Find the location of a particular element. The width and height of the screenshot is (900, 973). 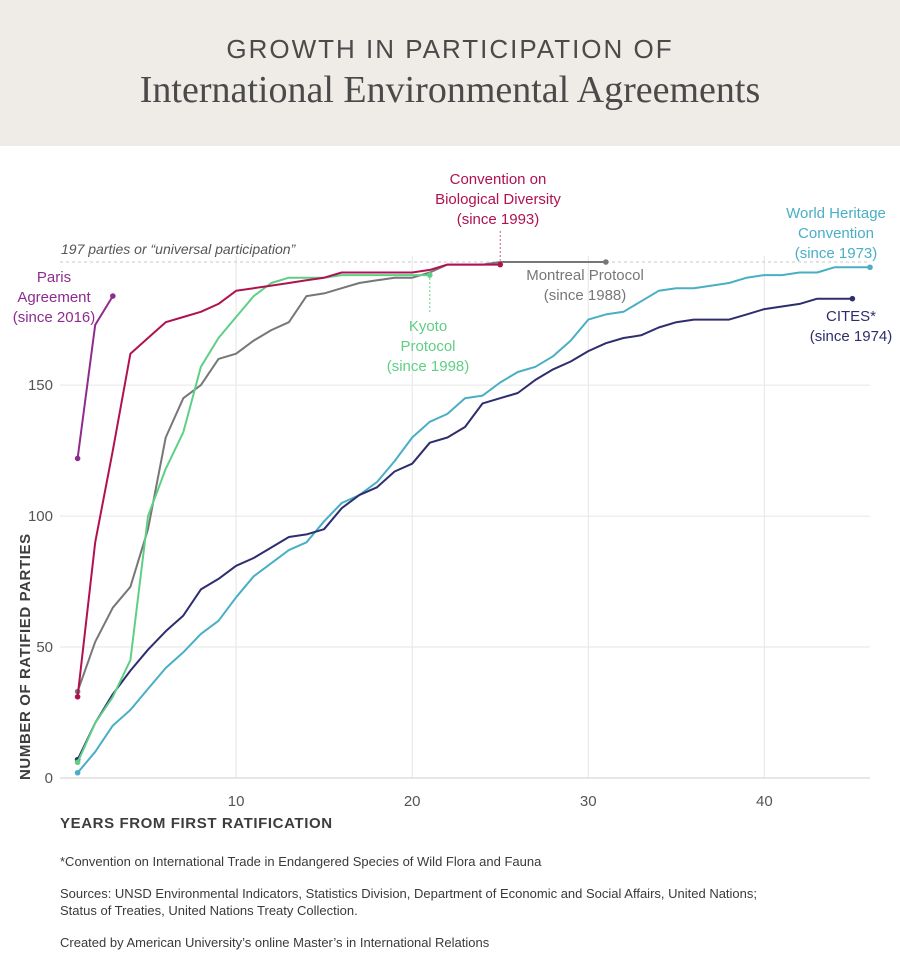

y-tick-label: 0 is located at coordinates (49, 778).